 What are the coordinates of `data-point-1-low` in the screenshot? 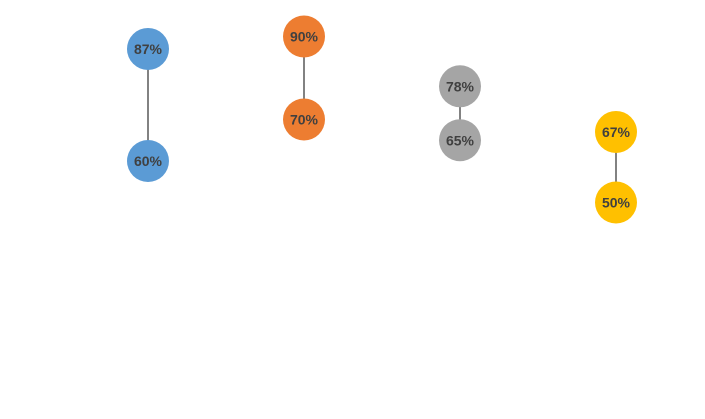 It's located at (148, 161).